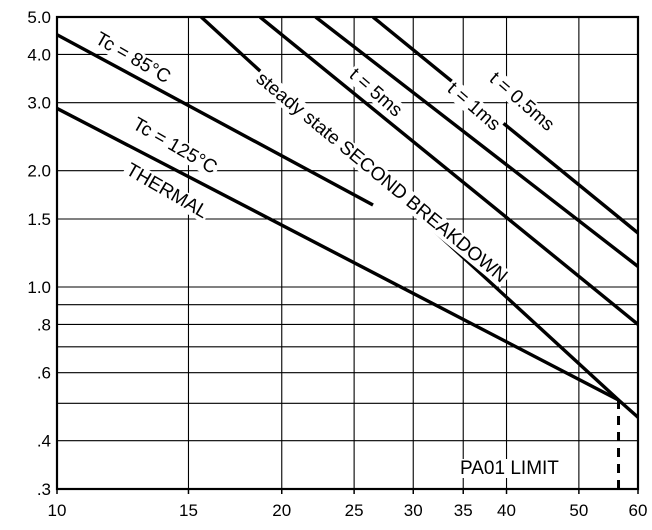  What do you see at coordinates (638, 510) in the screenshot?
I see `x-tick-label-60: 60` at bounding box center [638, 510].